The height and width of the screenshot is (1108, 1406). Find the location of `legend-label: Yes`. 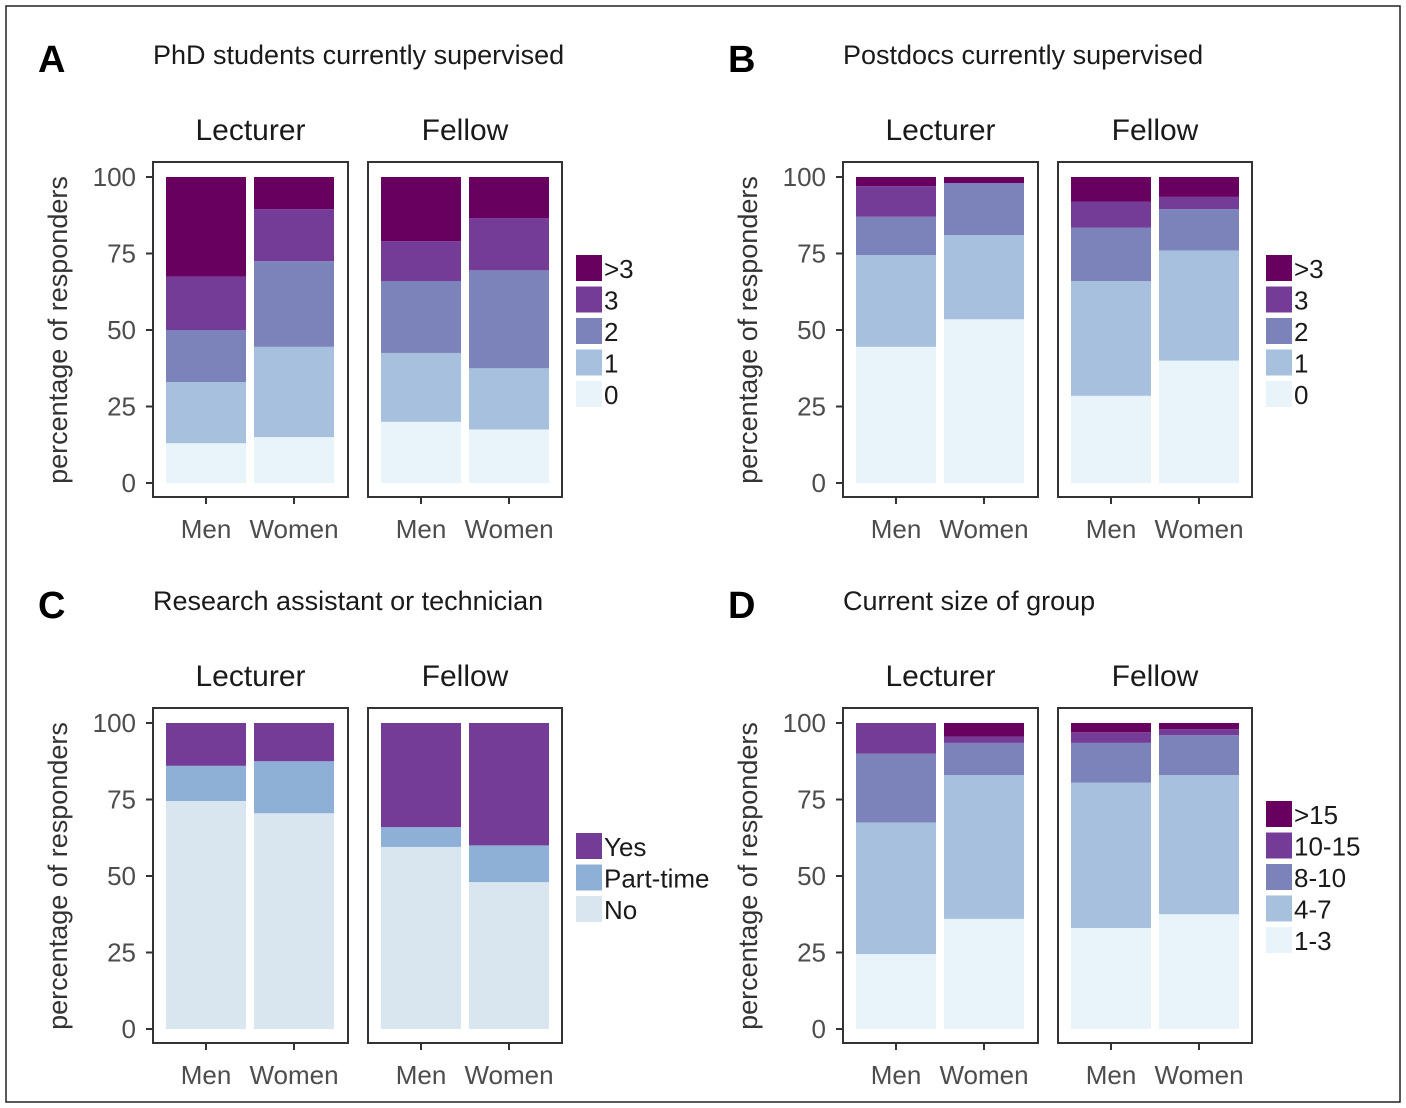

legend-label: Yes is located at coordinates (625, 847).